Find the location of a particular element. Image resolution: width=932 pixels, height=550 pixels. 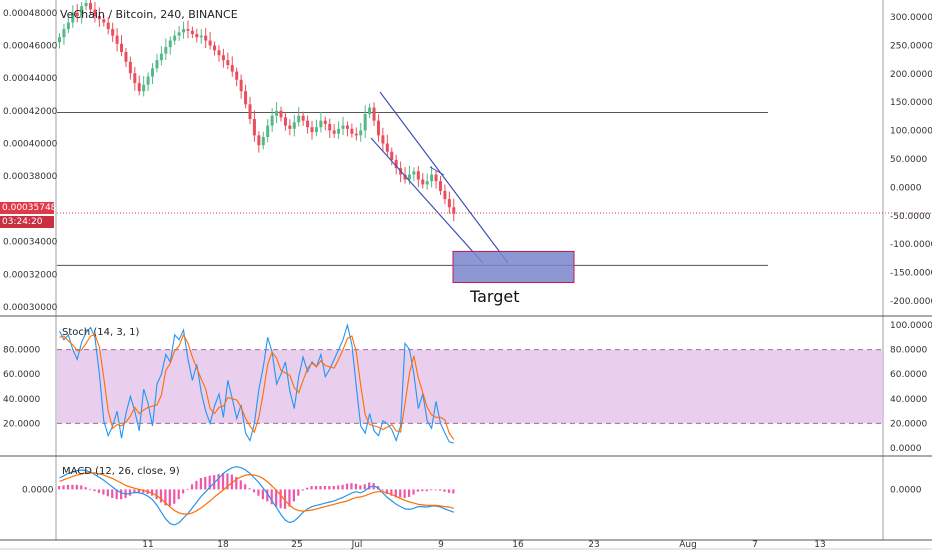

descending-channel is located at coordinates (439, 177).